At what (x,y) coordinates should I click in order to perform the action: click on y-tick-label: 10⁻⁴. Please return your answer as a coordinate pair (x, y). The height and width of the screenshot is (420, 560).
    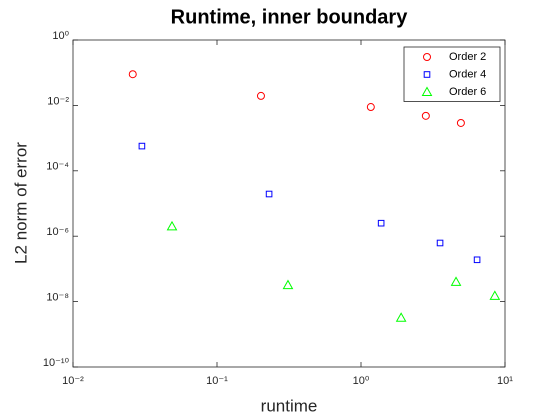
    Looking at the image, I should click on (57, 167).